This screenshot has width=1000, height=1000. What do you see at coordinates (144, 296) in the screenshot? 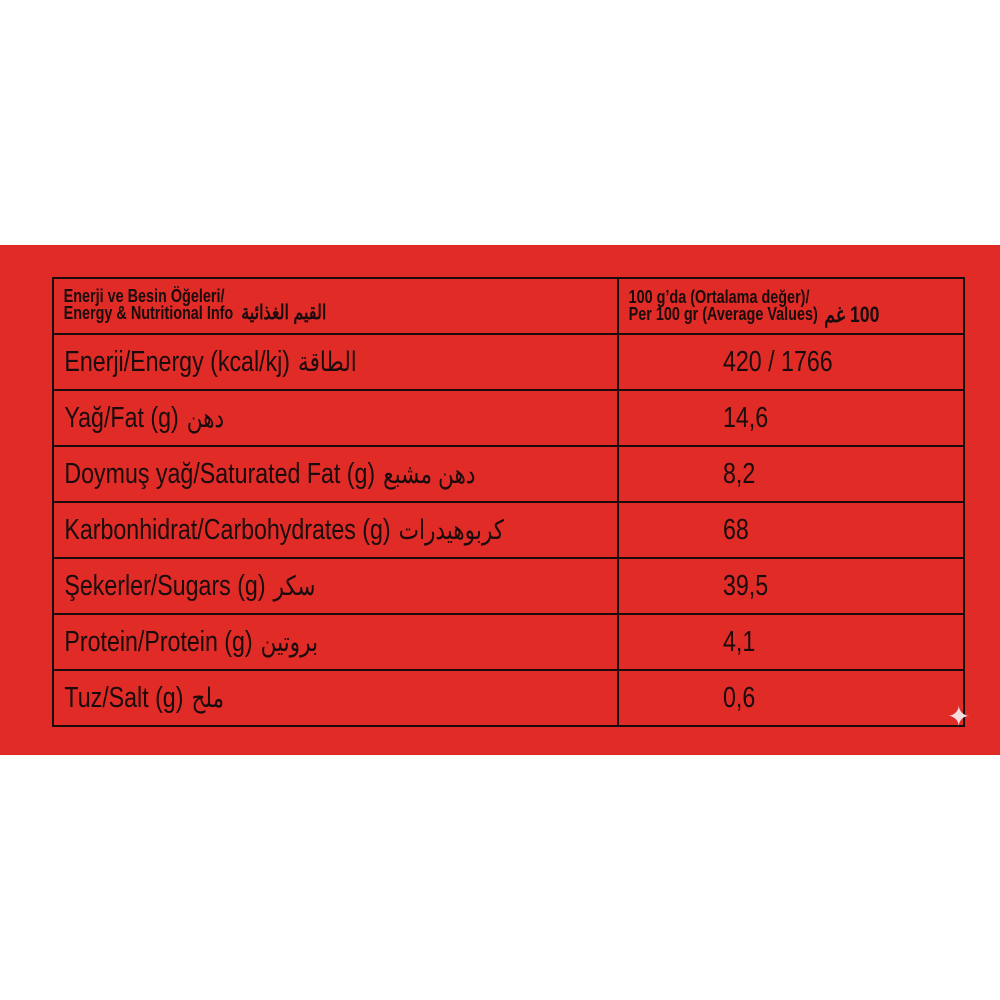
I see `header-left-line1: Enerji ve Besin Öğeleri/` at bounding box center [144, 296].